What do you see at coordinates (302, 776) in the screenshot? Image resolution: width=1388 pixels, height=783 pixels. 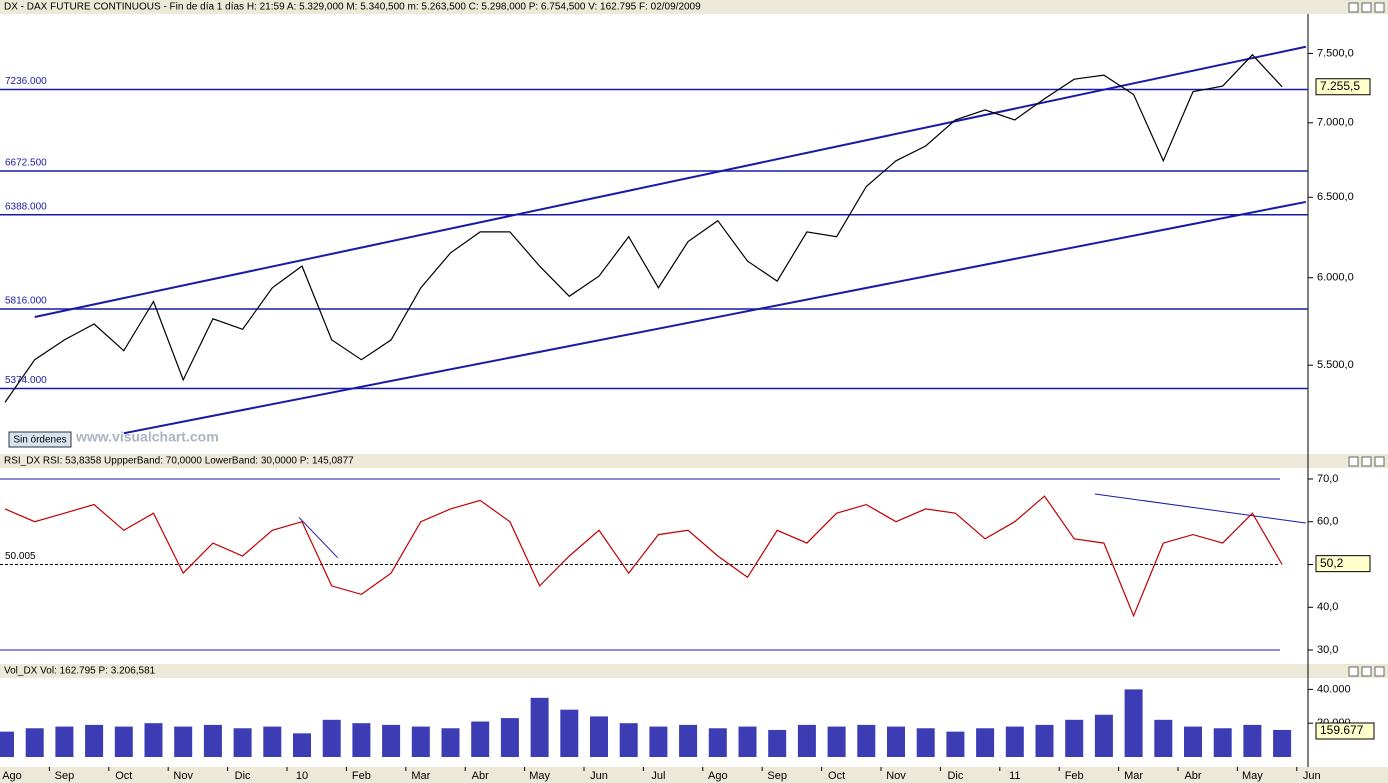 I see `x-tick-label: 10` at bounding box center [302, 776].